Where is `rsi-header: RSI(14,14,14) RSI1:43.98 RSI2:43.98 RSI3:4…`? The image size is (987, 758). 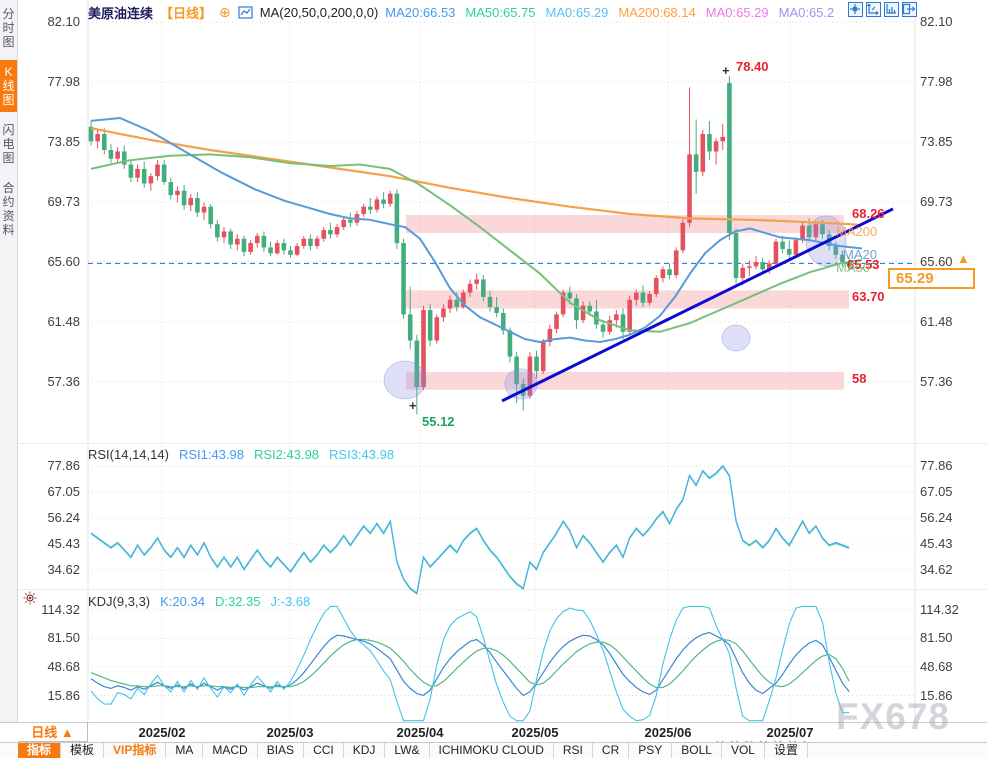 rsi-header: RSI(14,14,14) RSI1:43.98 RSI2:43.98 RSI3:4… is located at coordinates (241, 454).